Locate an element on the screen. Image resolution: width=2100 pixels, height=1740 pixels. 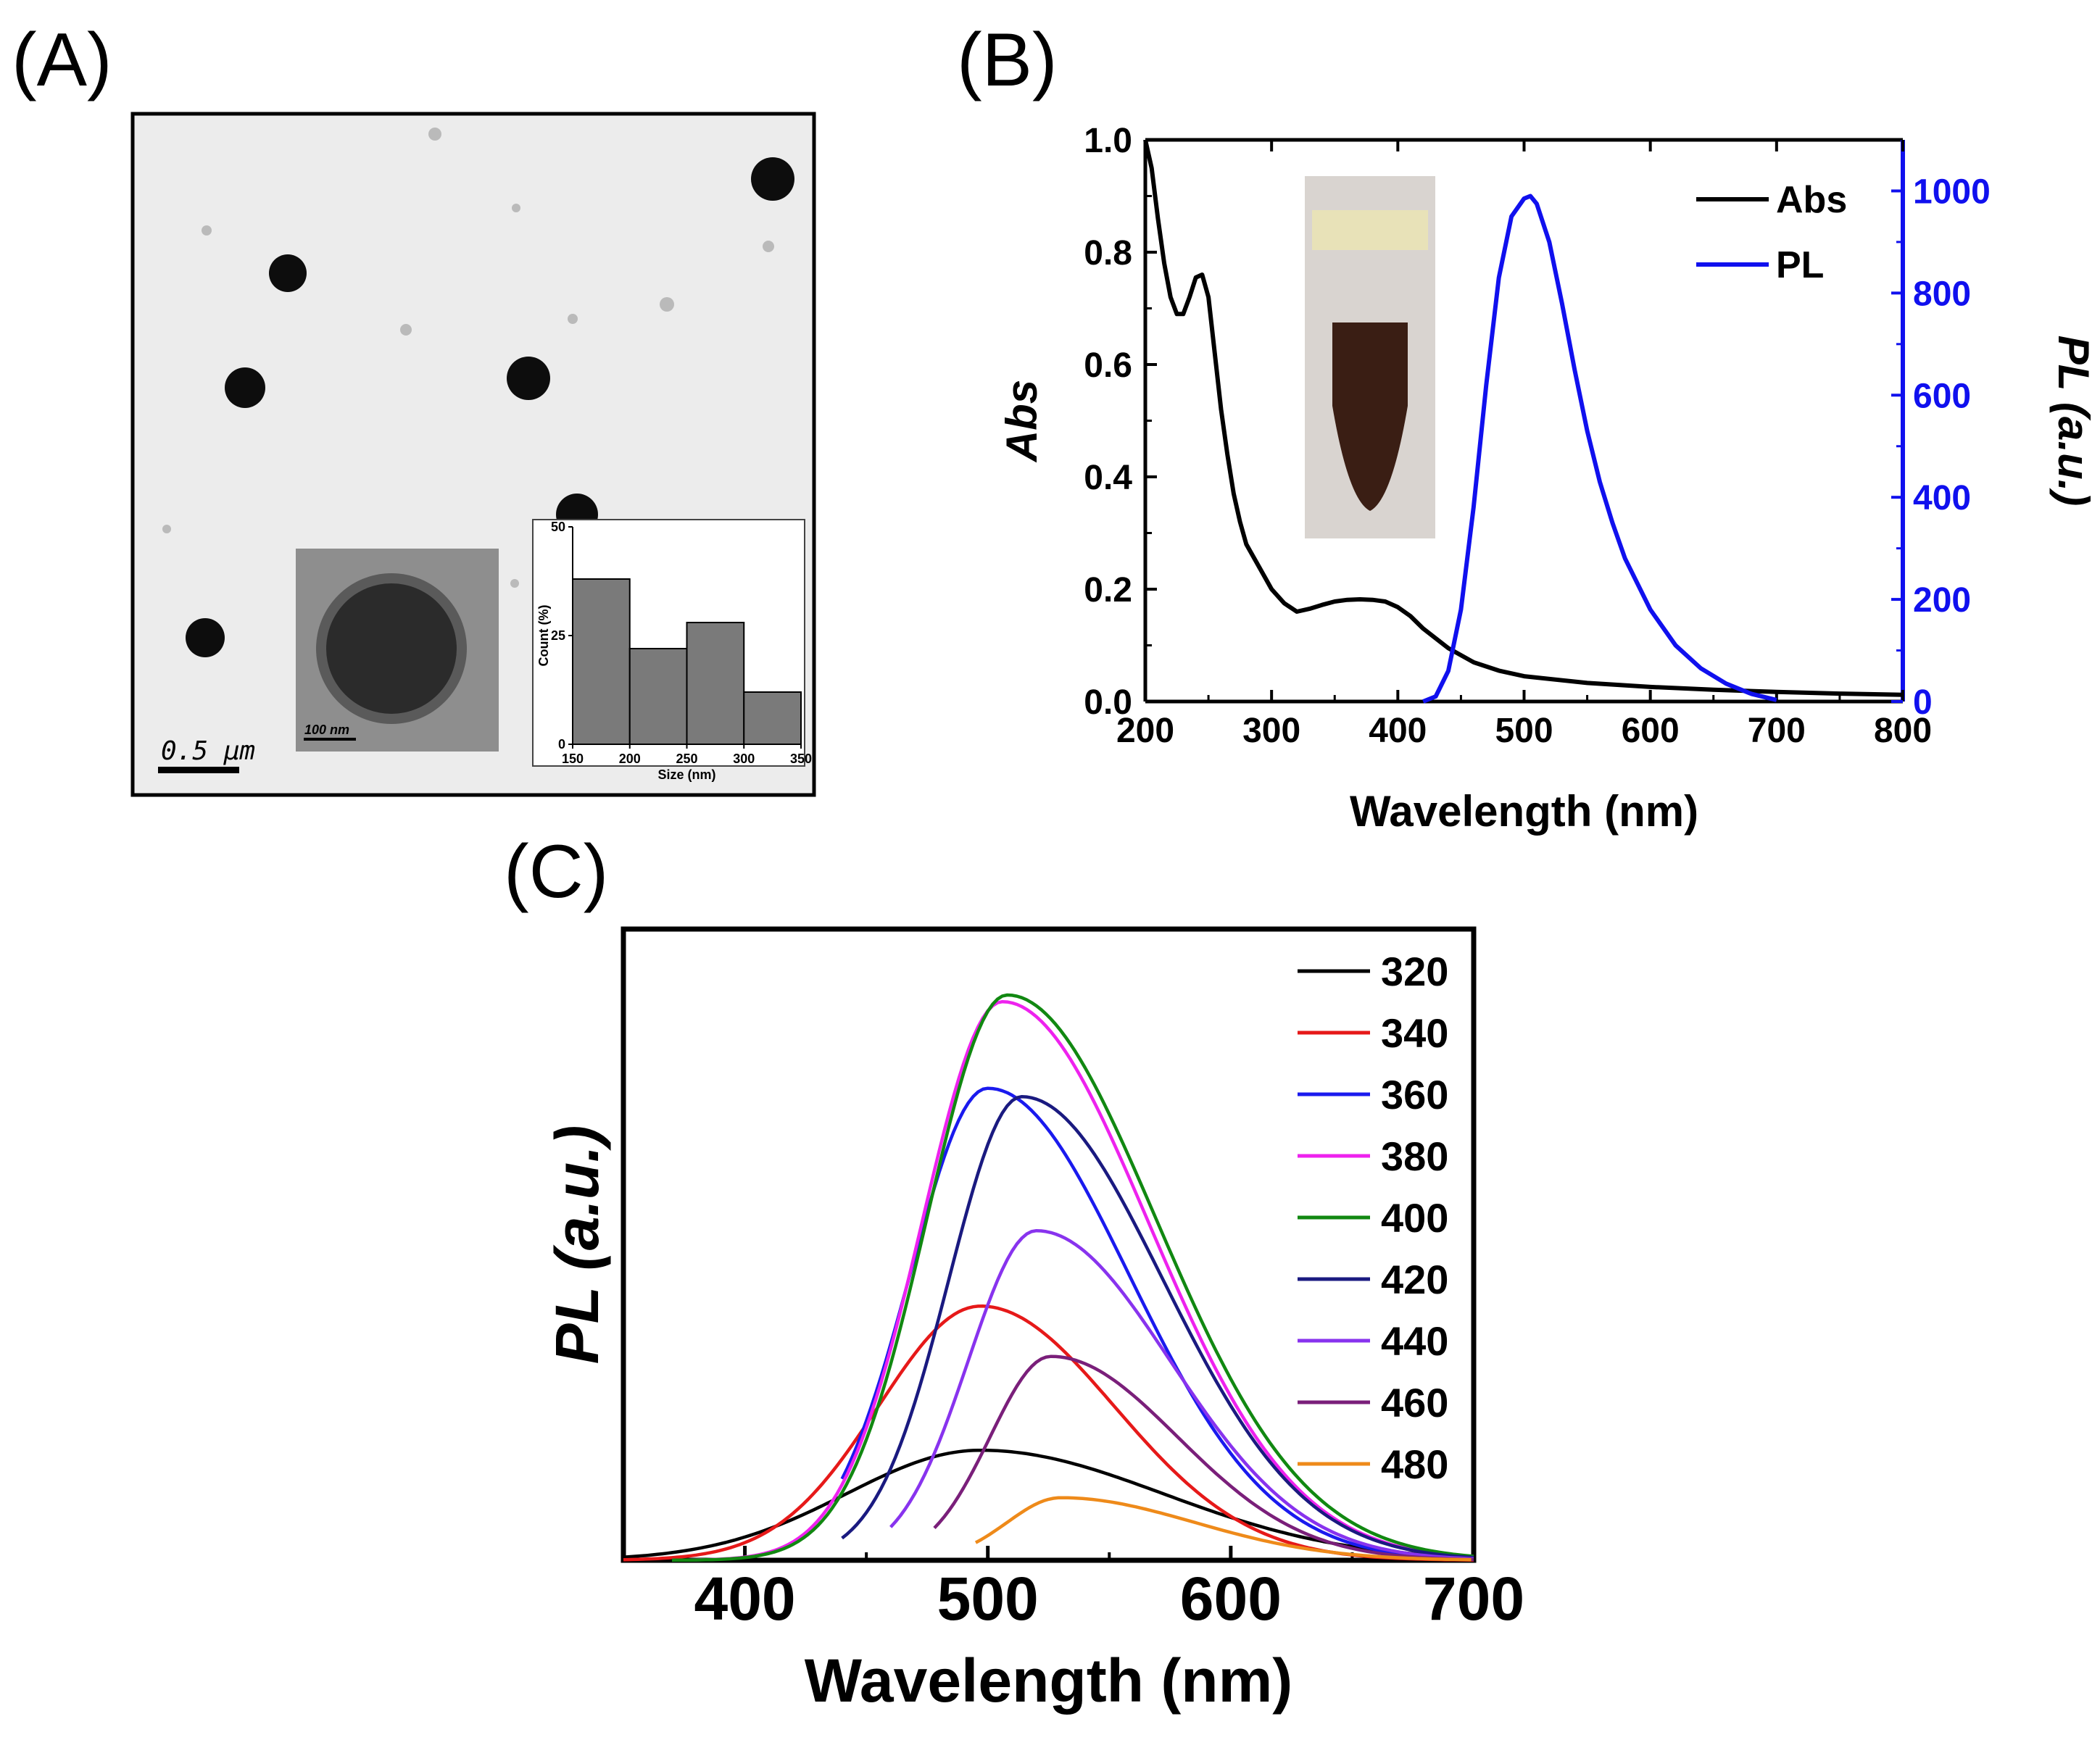
hist-x-tick-label: 350 is located at coordinates (801, 759).